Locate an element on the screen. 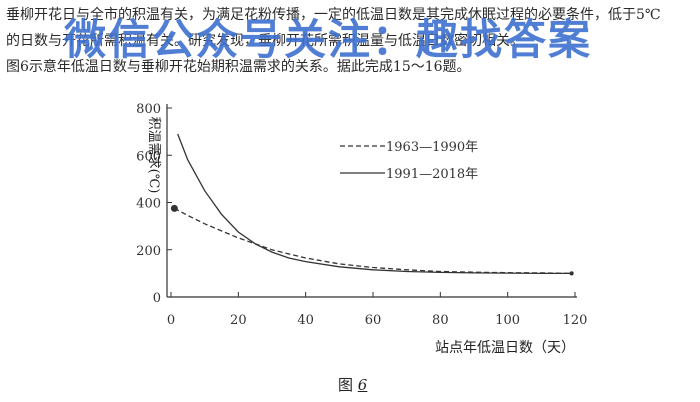 The height and width of the screenshot is (402, 700). x-tick-label: 20 is located at coordinates (238, 320).